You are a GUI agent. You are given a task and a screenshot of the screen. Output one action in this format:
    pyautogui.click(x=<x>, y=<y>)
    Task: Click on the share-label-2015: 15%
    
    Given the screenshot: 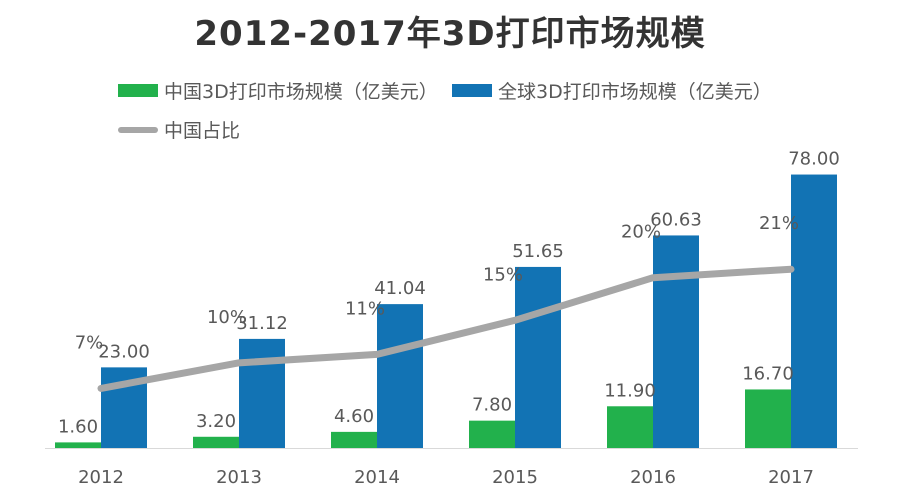 What is the action you would take?
    pyautogui.click(x=503, y=274)
    